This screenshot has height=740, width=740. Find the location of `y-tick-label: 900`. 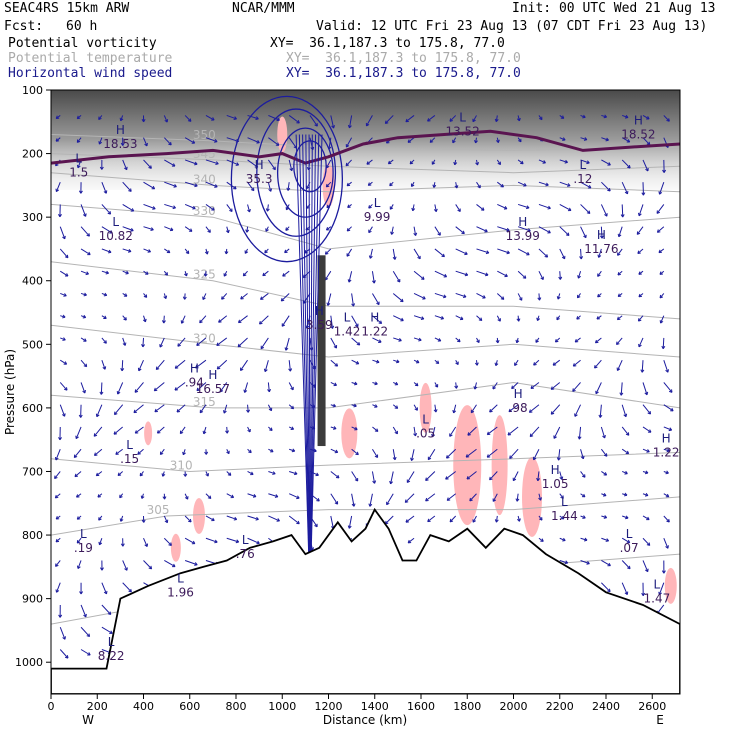

y-tick-label: 900 is located at coordinates (32, 599).